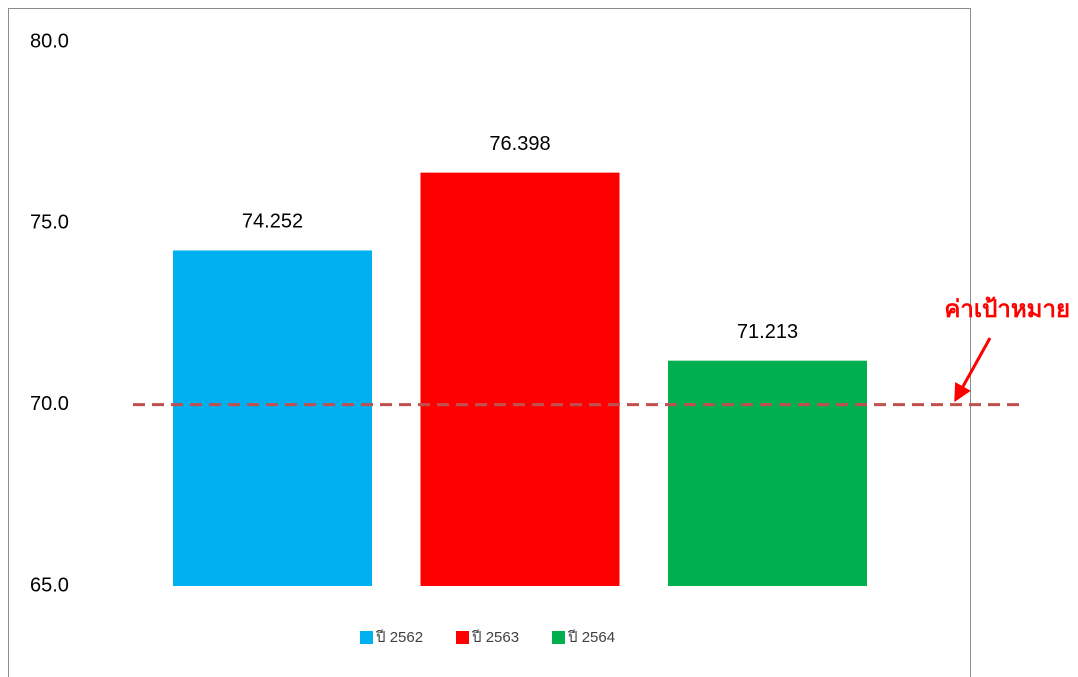 Image resolution: width=1078 pixels, height=677 pixels. What do you see at coordinates (399, 637) in the screenshot?
I see `legend-label: ปี 2562` at bounding box center [399, 637].